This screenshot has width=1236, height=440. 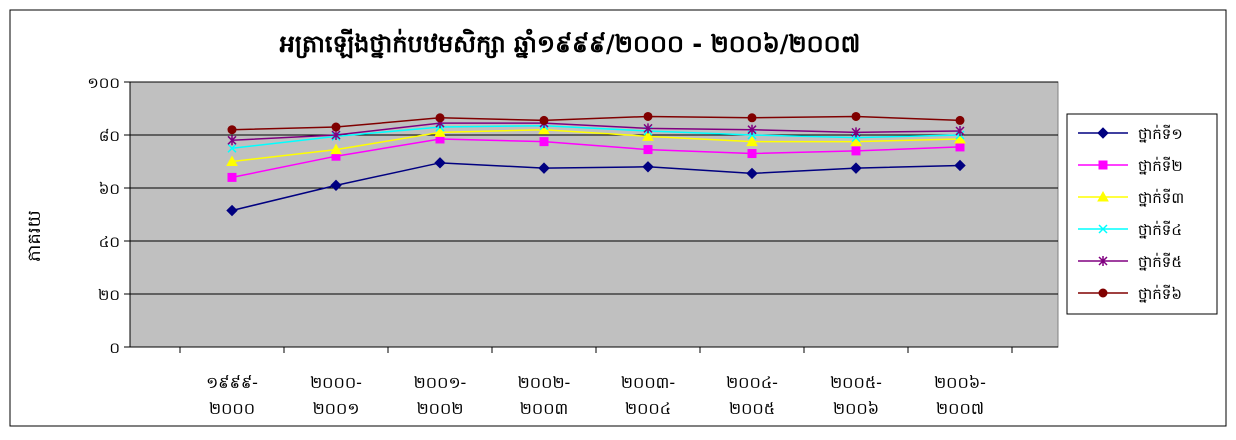 I want to click on legend-item: ថ្នាក់ទី២, so click(x=1130, y=165).